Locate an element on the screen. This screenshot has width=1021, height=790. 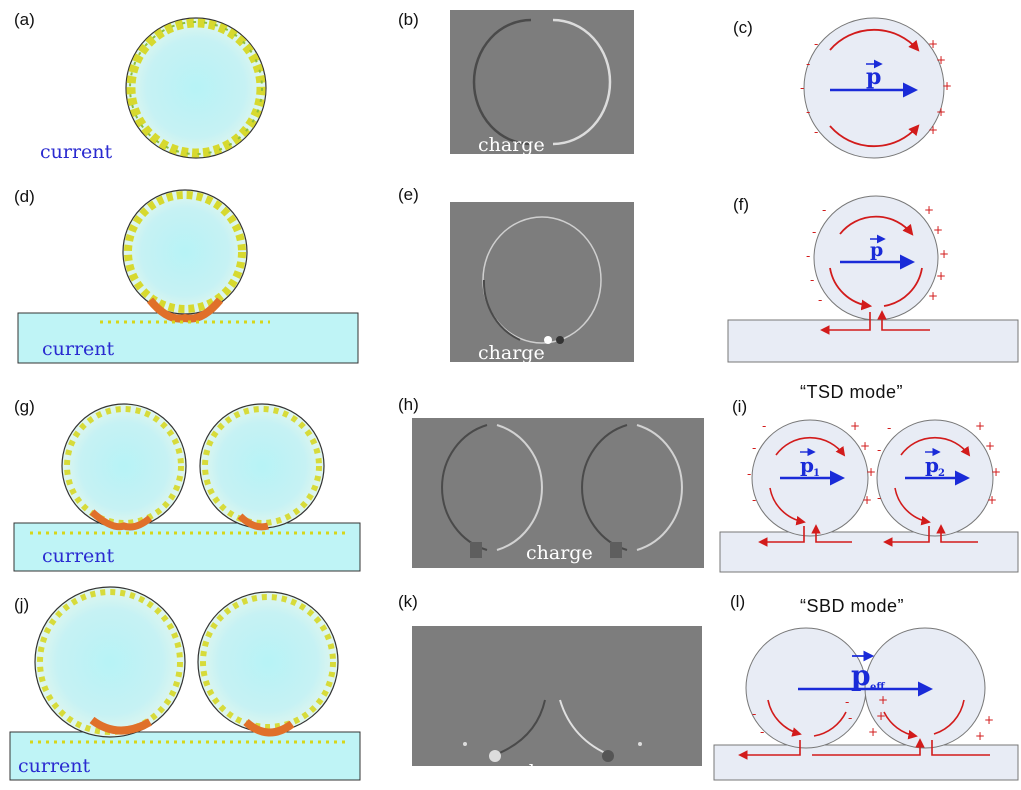
minus-signs-f: - - - - - is located at coordinates (816, 255).